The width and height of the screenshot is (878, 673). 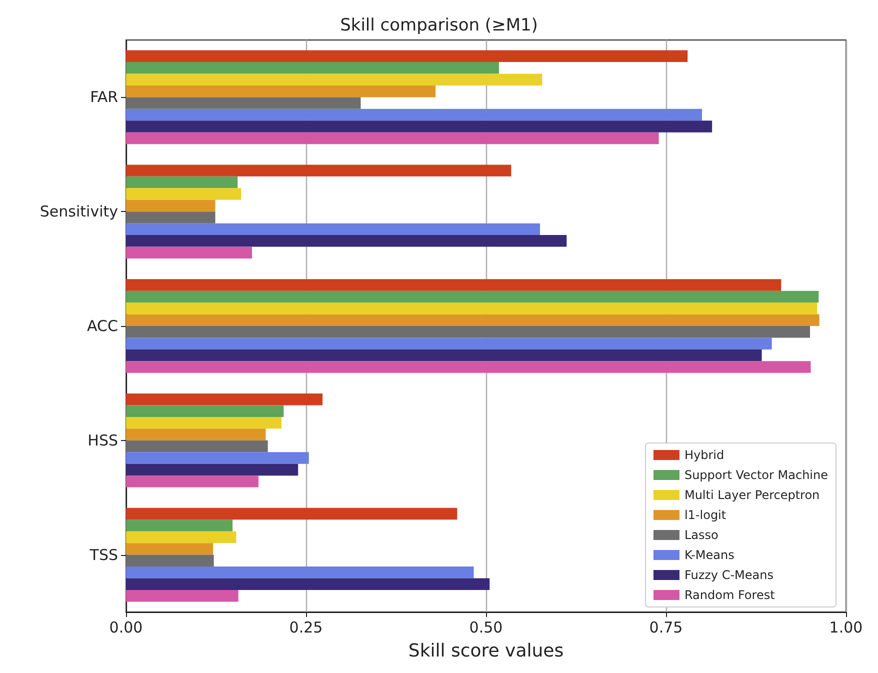 What do you see at coordinates (104, 97) in the screenshot?
I see `y-tick-label: FAR` at bounding box center [104, 97].